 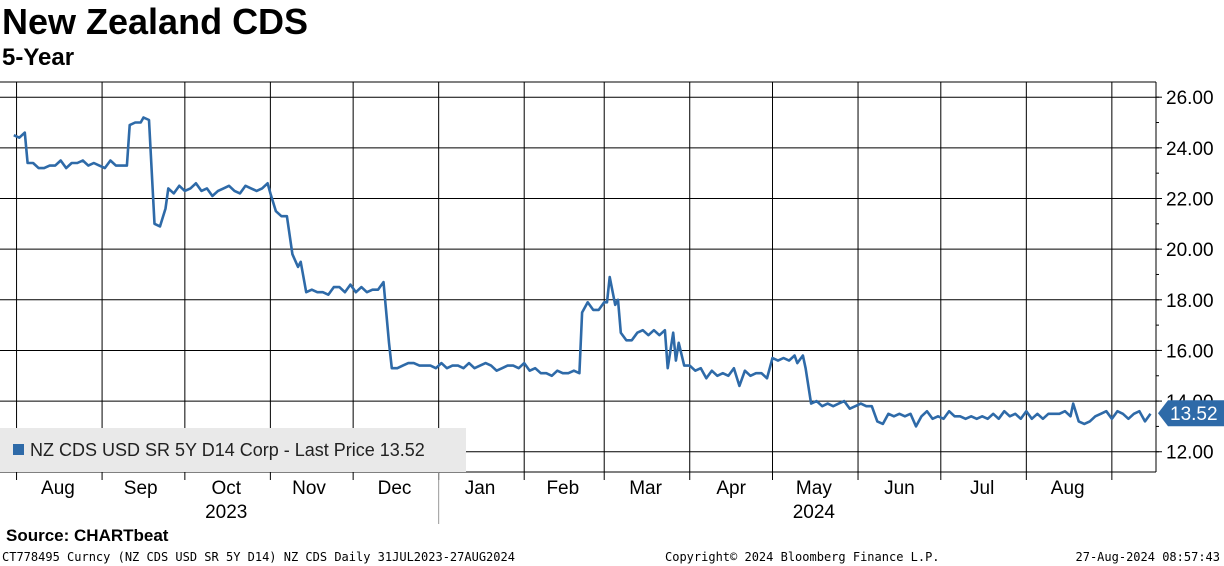 What do you see at coordinates (1194, 414) in the screenshot?
I see `last-price-tag-label: 13.52` at bounding box center [1194, 414].